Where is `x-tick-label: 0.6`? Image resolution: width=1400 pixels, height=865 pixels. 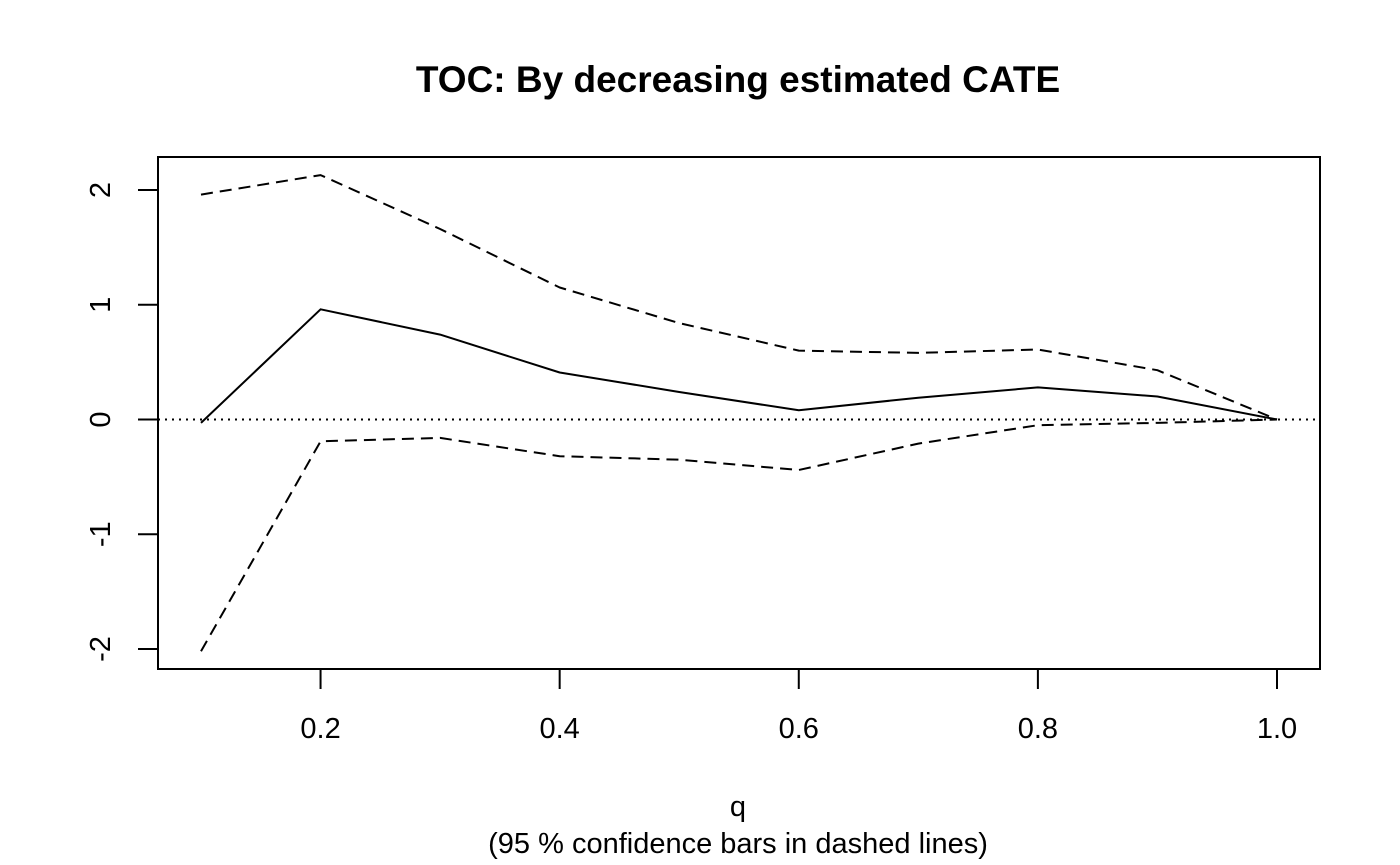
x-tick-label: 0.6 is located at coordinates (799, 729).